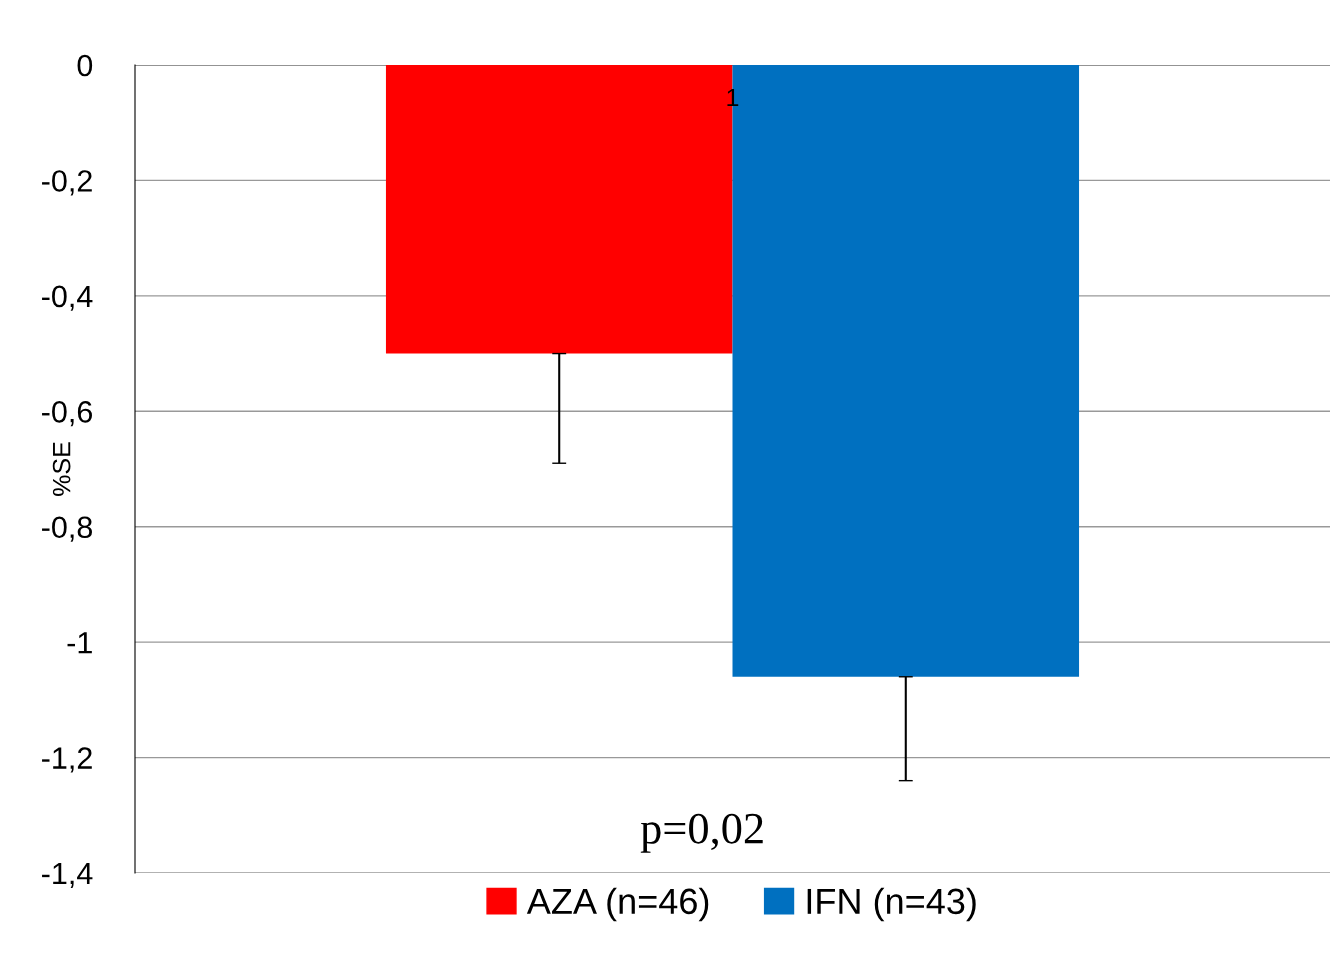  I want to click on legend-label: AZA (n=46), so click(617, 904).